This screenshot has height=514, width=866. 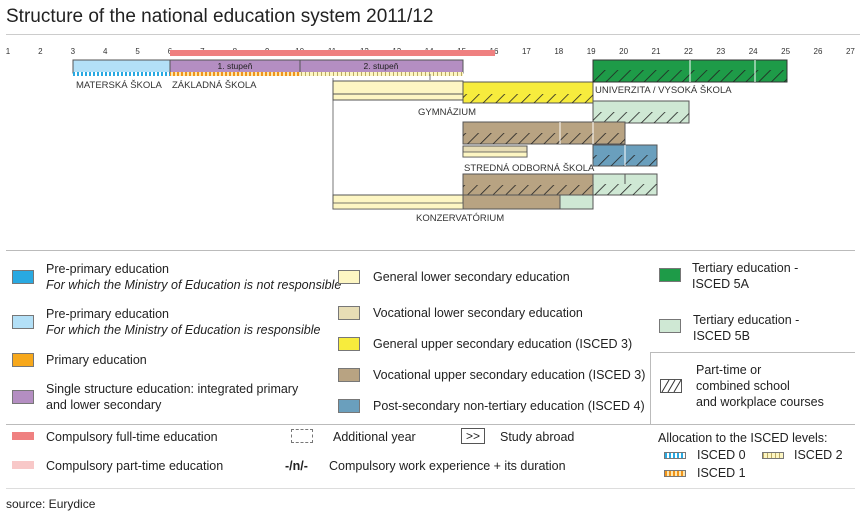 I want to click on legend-label-tertiary-5b: Tertiary education - ISCED 5B, so click(x=746, y=328).